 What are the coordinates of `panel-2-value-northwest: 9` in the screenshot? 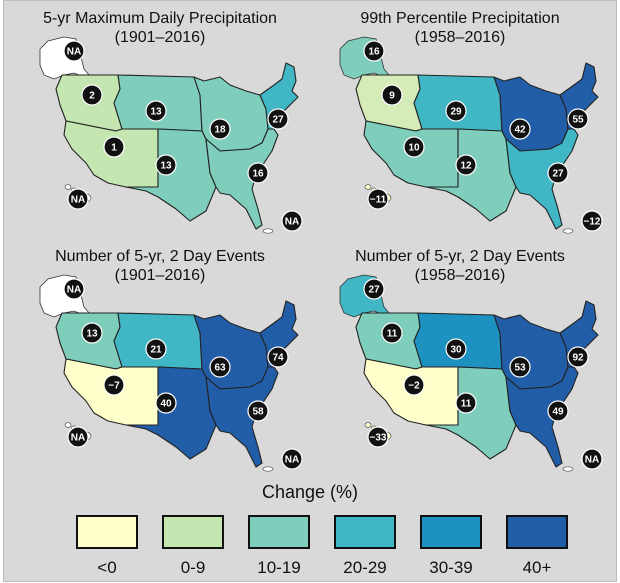 It's located at (392, 95).